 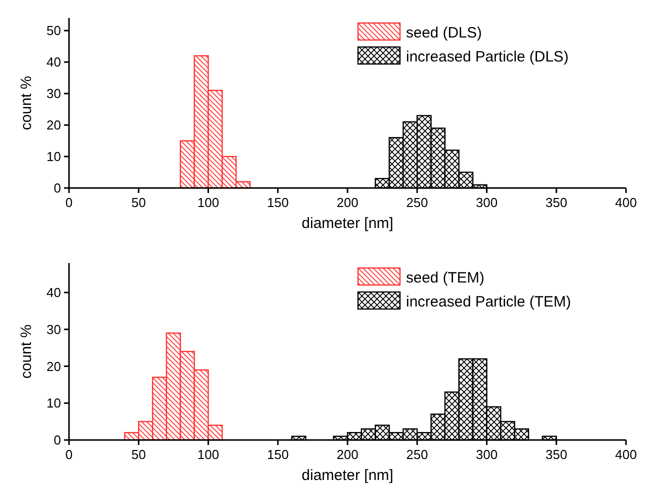 I want to click on legend-label: seed (TEM), so click(x=445, y=277).